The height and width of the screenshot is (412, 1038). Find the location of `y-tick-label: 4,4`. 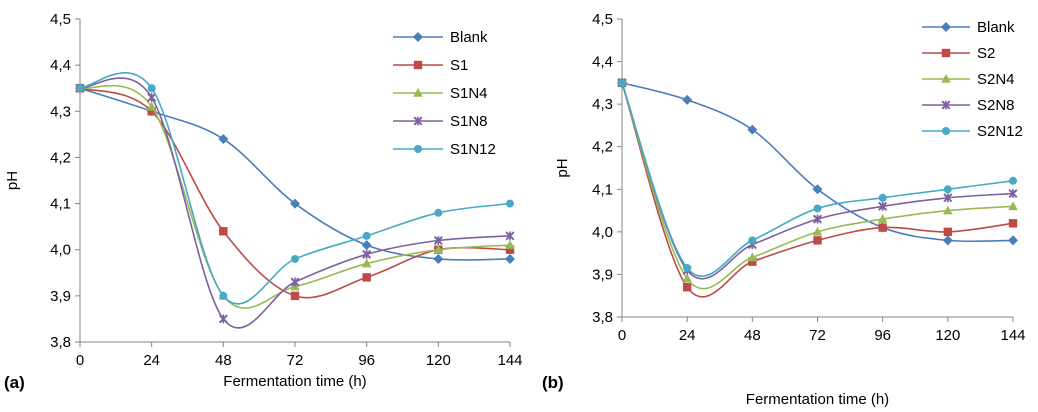

y-tick-label: 4,4 is located at coordinates (60, 65).